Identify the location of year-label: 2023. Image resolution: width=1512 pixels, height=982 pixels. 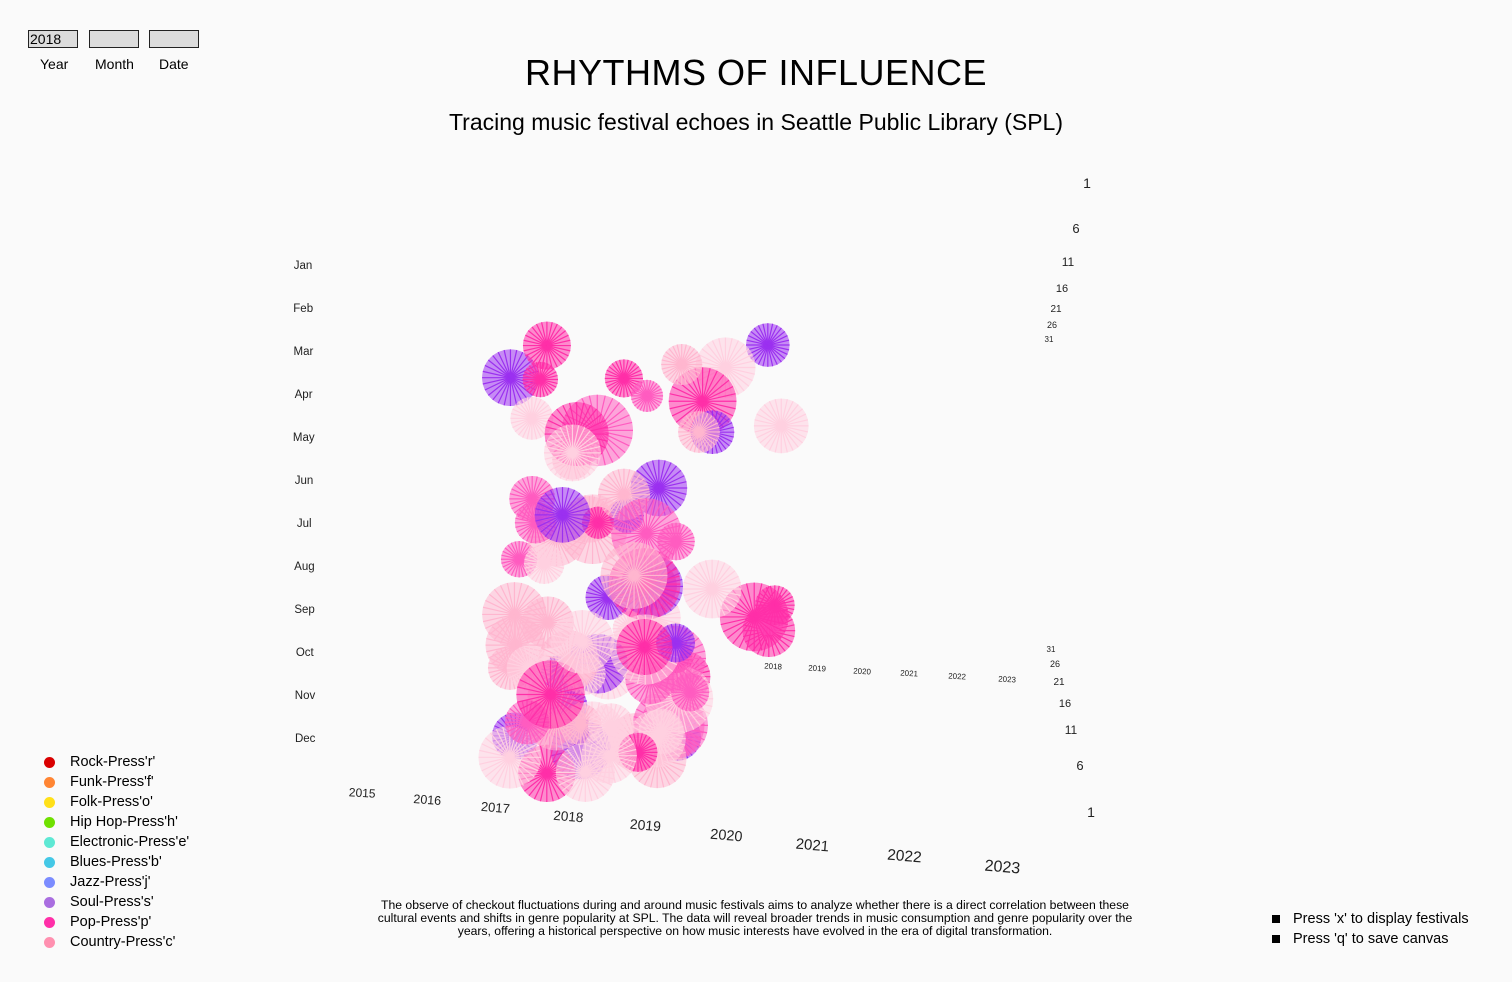
(1002, 867).